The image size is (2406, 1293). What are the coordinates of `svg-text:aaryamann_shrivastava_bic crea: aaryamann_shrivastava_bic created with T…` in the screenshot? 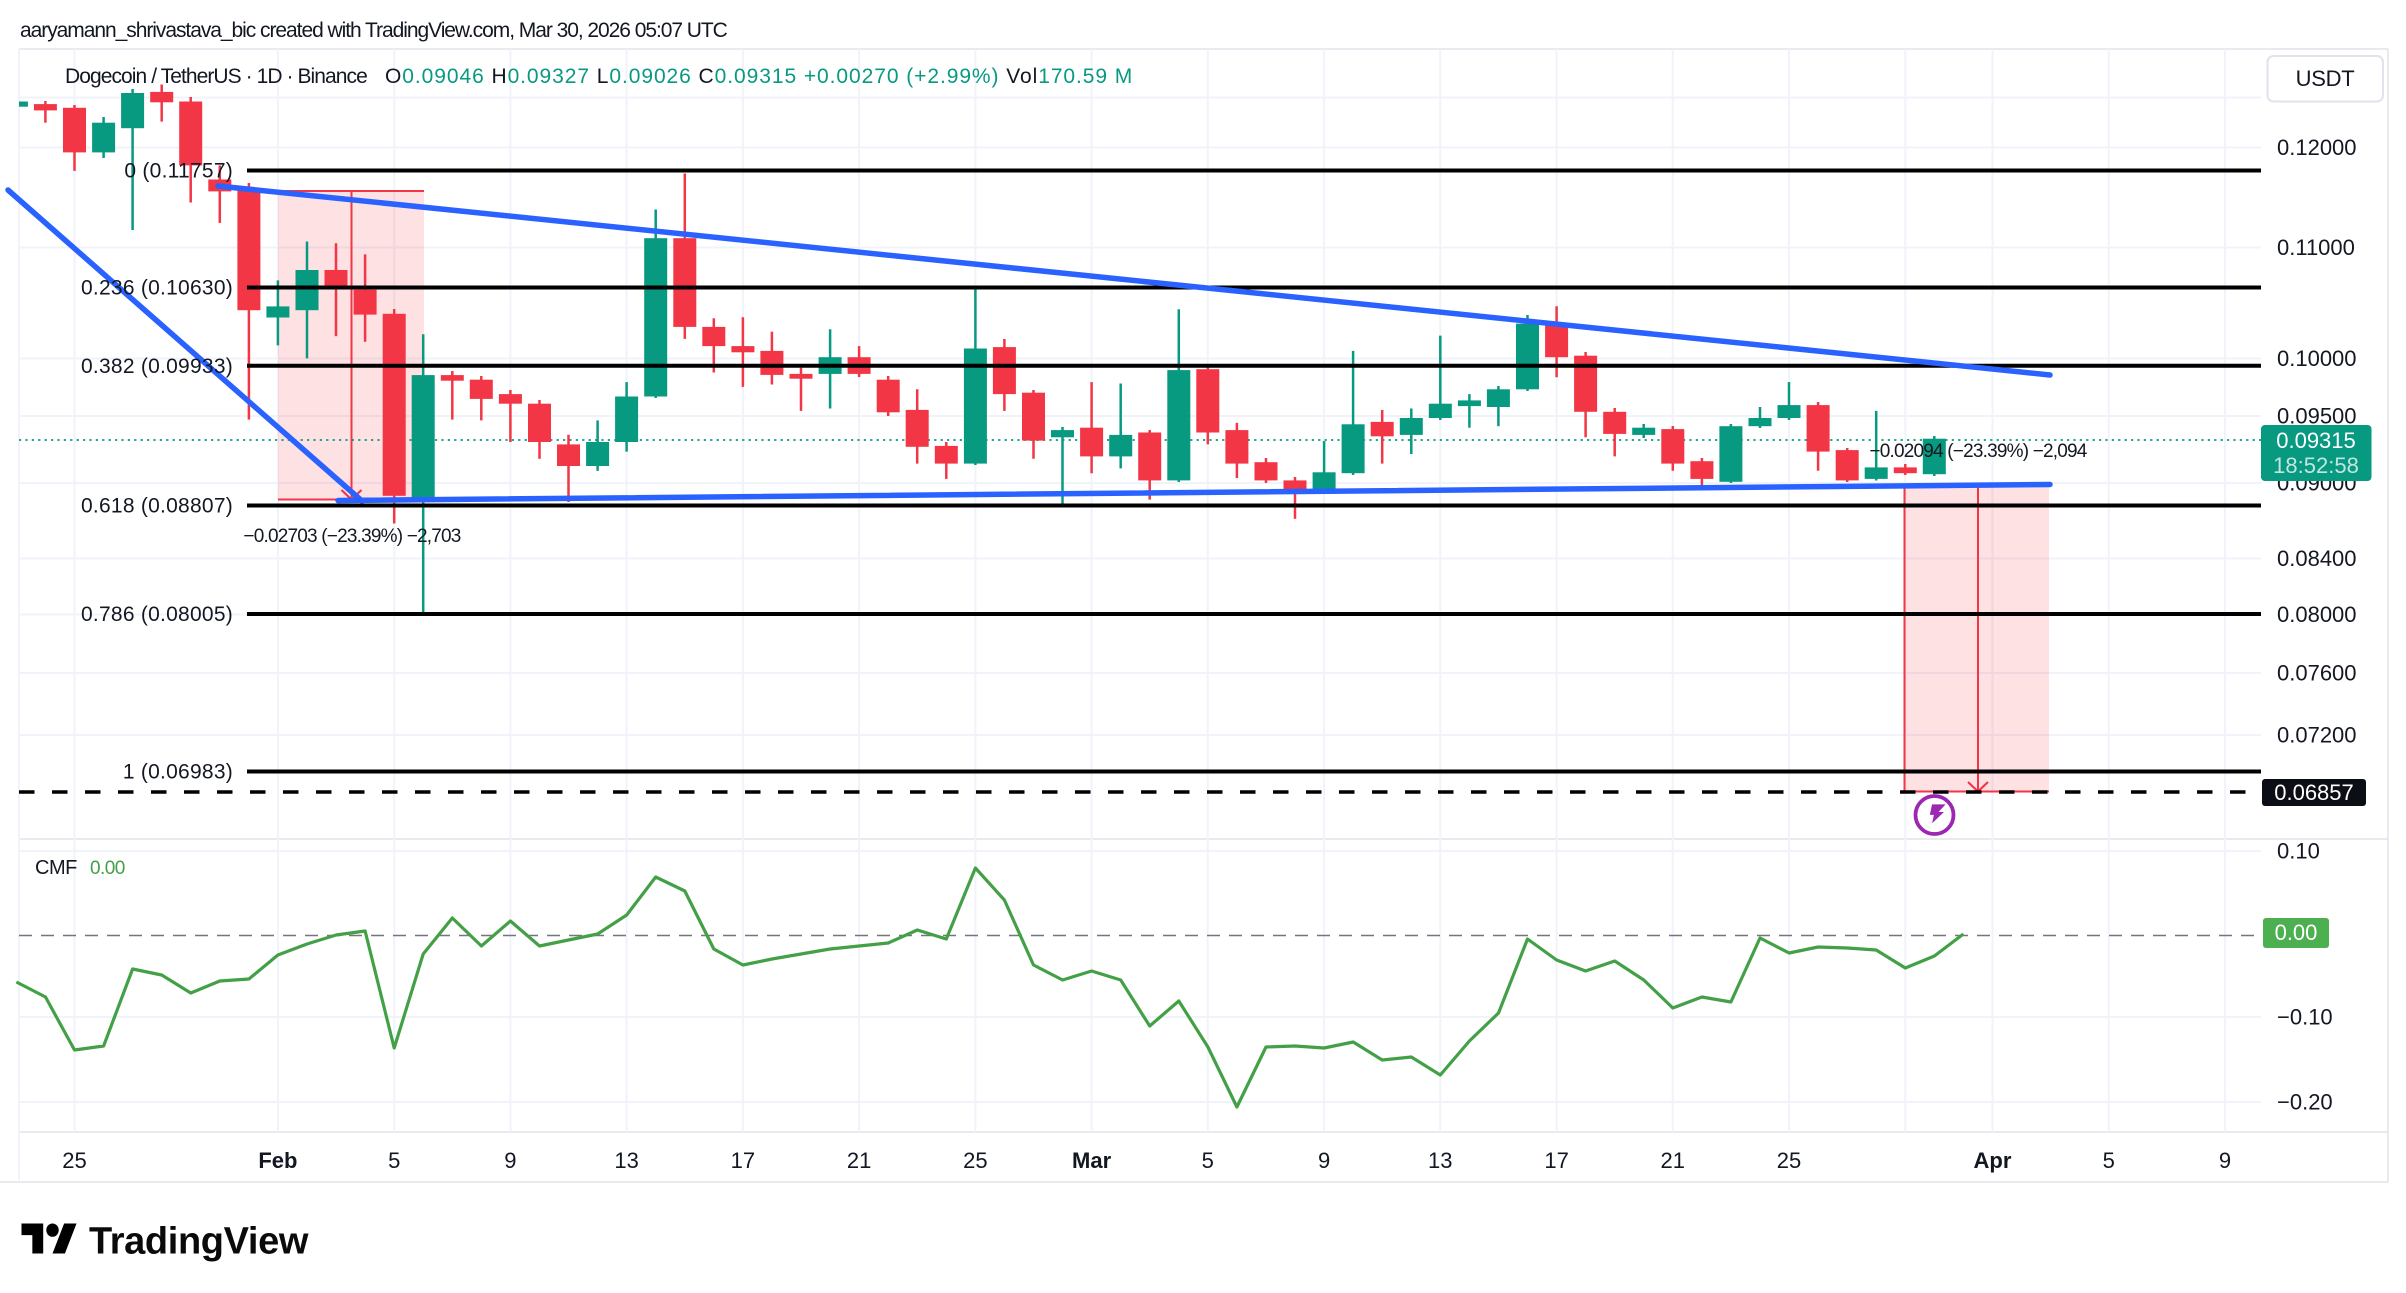 It's located at (374, 30).